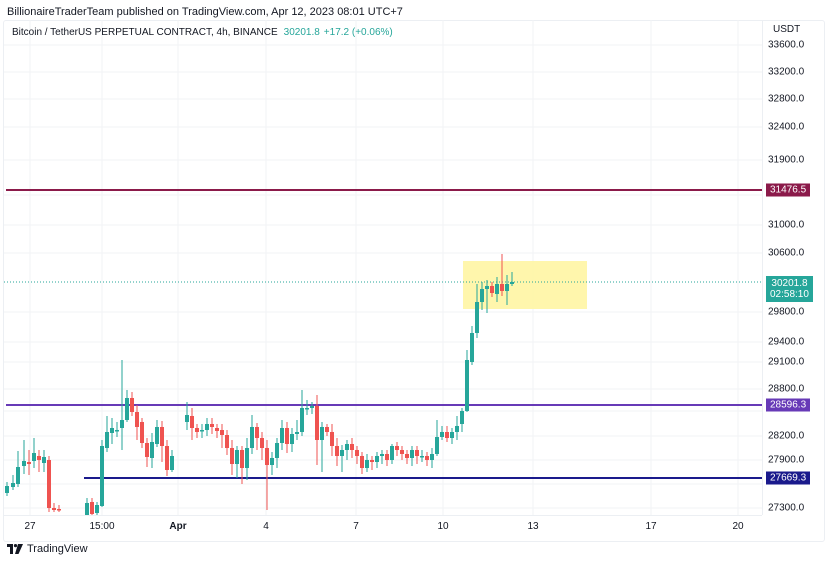 This screenshot has width=828, height=562. Describe the element at coordinates (788, 405) in the screenshot. I see `level-28596-badge: 28596.3` at that location.